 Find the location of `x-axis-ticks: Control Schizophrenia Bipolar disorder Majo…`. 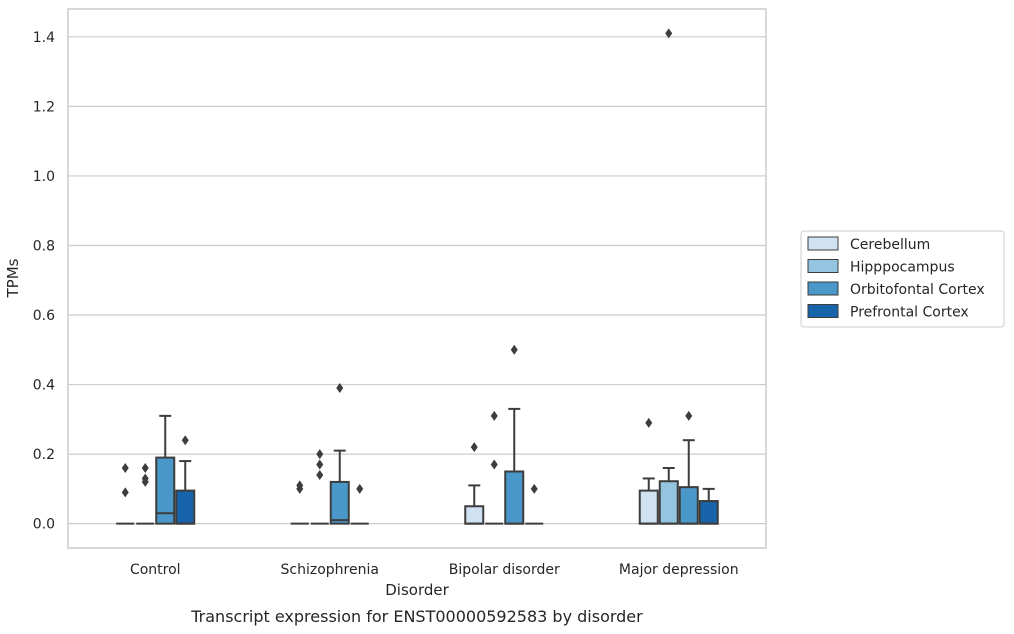

x-axis-ticks: Control Schizophrenia Bipolar disorder Majo… is located at coordinates (434, 570).